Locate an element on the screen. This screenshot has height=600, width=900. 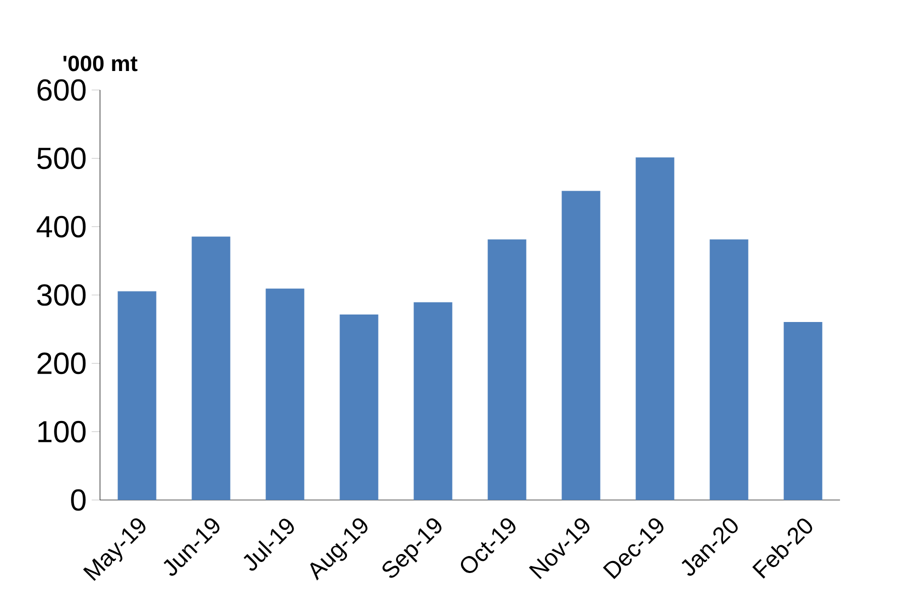
y-tick-label: 500 is located at coordinates (61, 159).